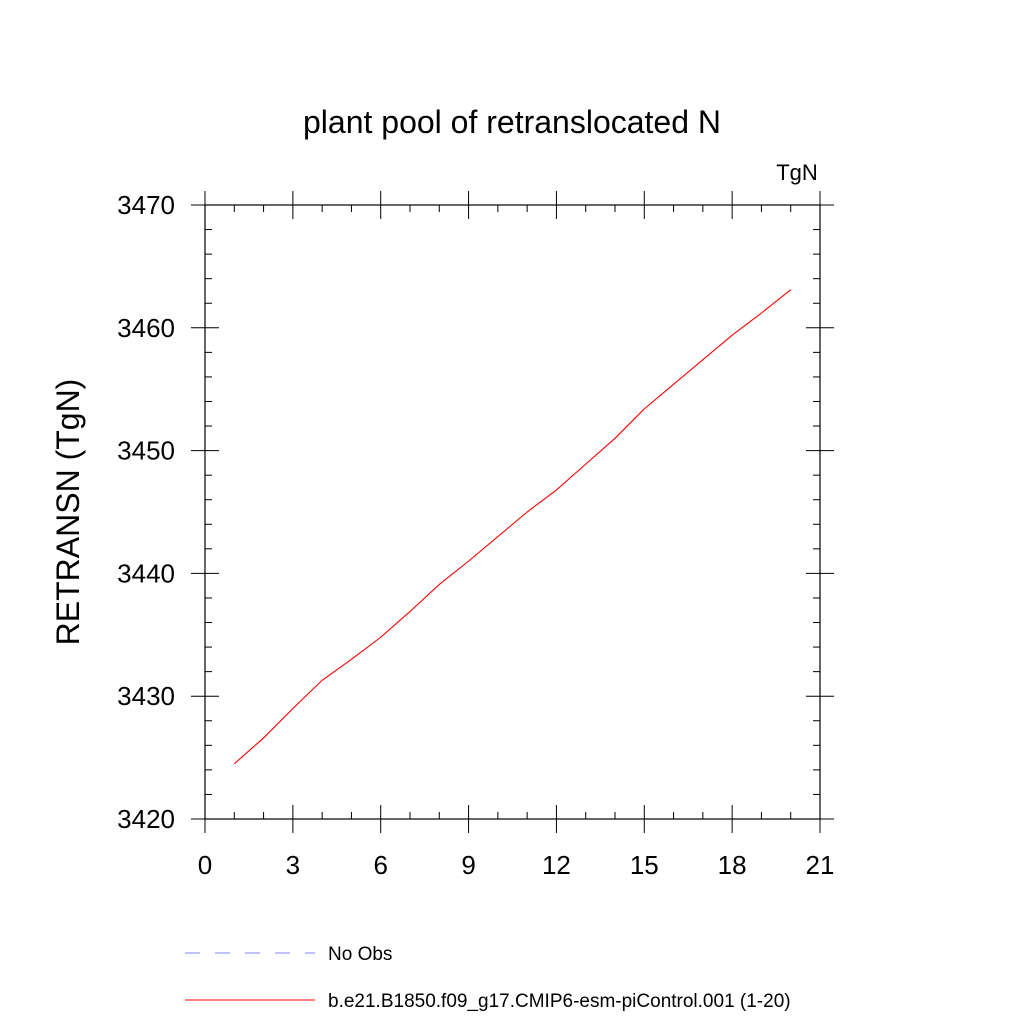 This screenshot has width=1024, height=1024. What do you see at coordinates (146, 451) in the screenshot?
I see `y-tick-label: 3450` at bounding box center [146, 451].